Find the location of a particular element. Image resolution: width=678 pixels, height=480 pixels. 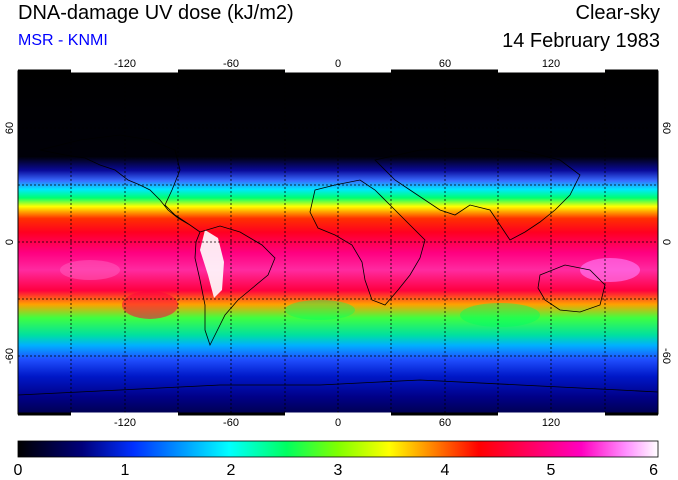

date-label: 14 February 1983 is located at coordinates (581, 41).